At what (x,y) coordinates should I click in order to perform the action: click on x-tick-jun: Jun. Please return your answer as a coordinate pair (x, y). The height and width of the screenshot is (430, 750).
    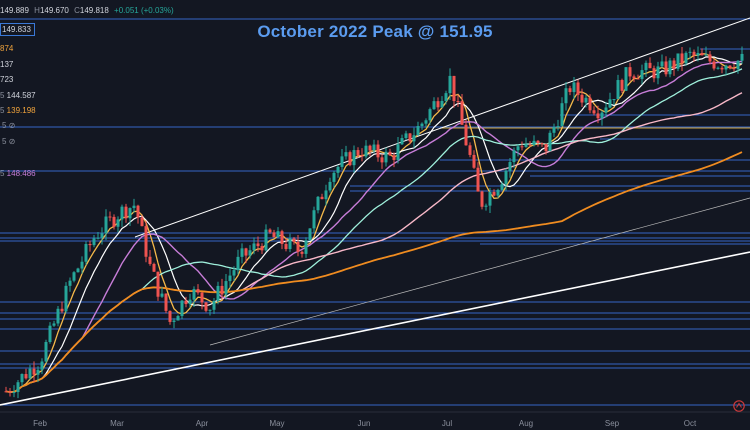
    Looking at the image, I should click on (364, 423).